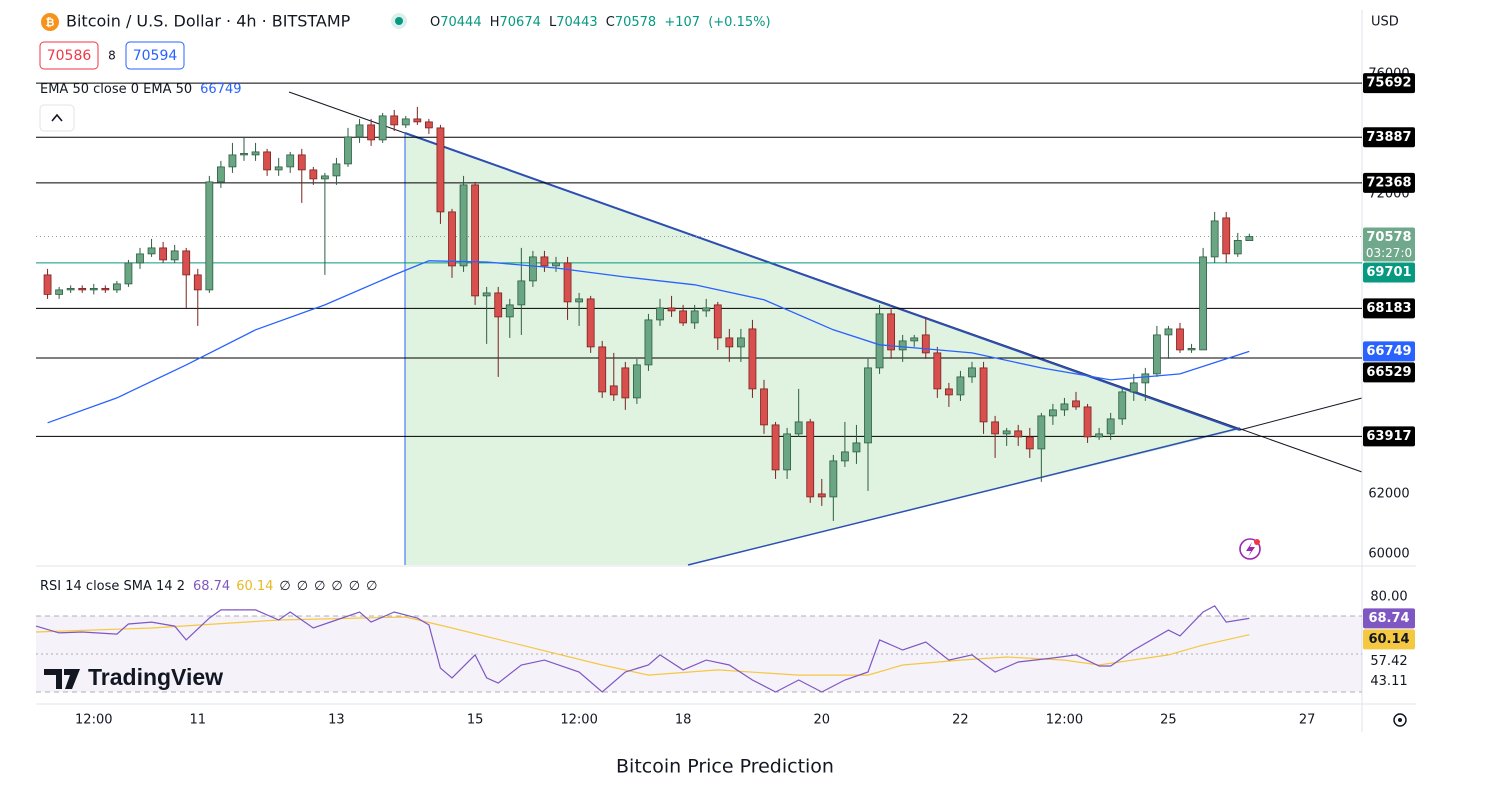 The height and width of the screenshot is (794, 1488). Describe the element at coordinates (578, 720) in the screenshot. I see `x-tick-label: 12:00` at that location.